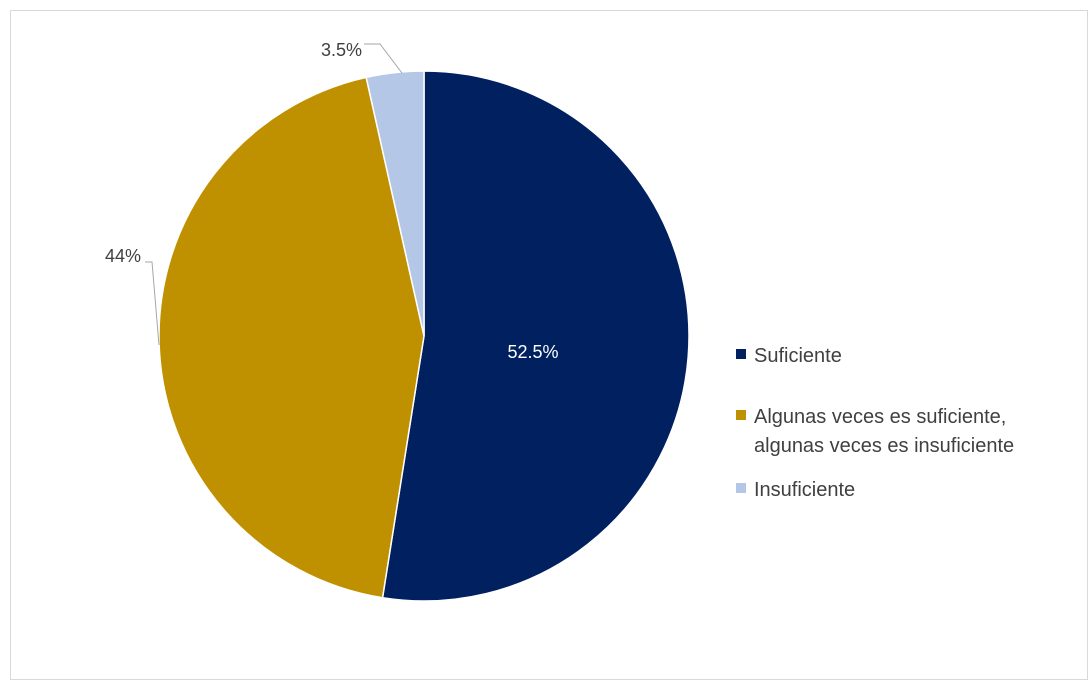  Describe the element at coordinates (884, 446) in the screenshot. I see `legend-label-algunas-line2: algunas veces es insuficiente` at that location.